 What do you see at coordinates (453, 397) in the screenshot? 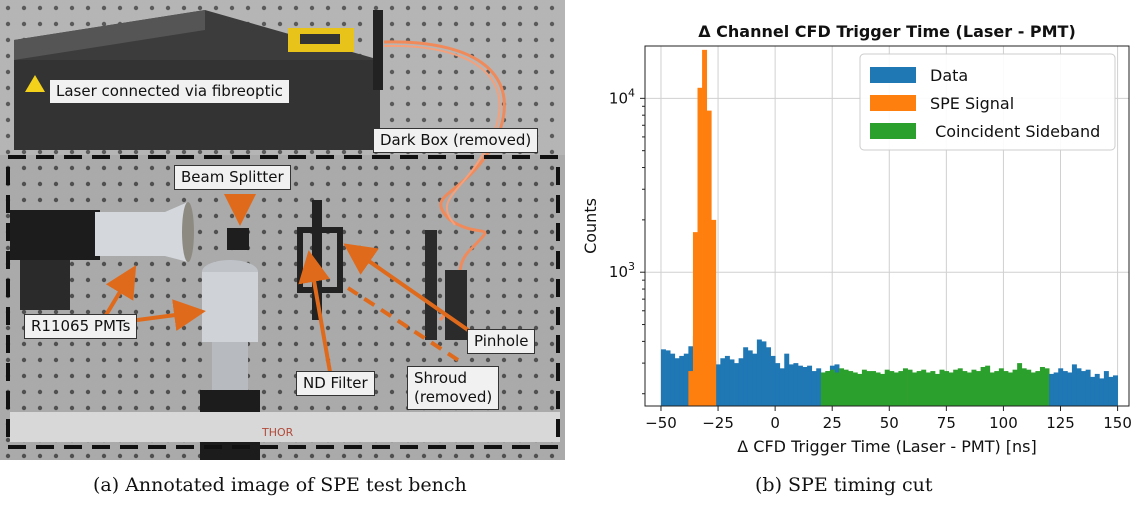
I see `shroud-label-line2: (removed)` at bounding box center [453, 397].